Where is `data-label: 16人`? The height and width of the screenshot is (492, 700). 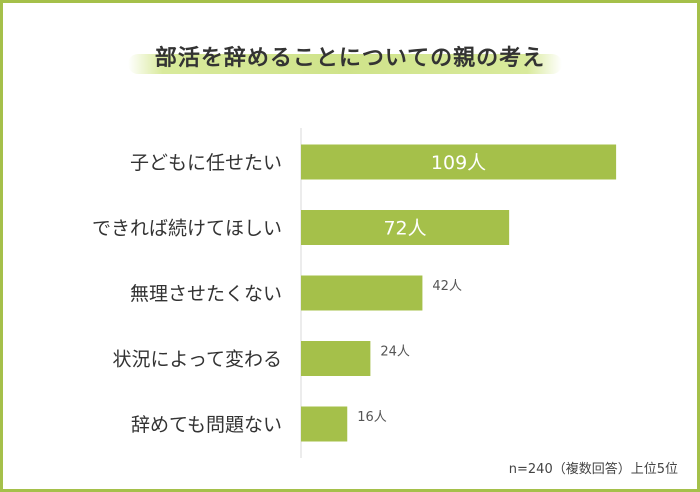 data-label: 16人 is located at coordinates (372, 417).